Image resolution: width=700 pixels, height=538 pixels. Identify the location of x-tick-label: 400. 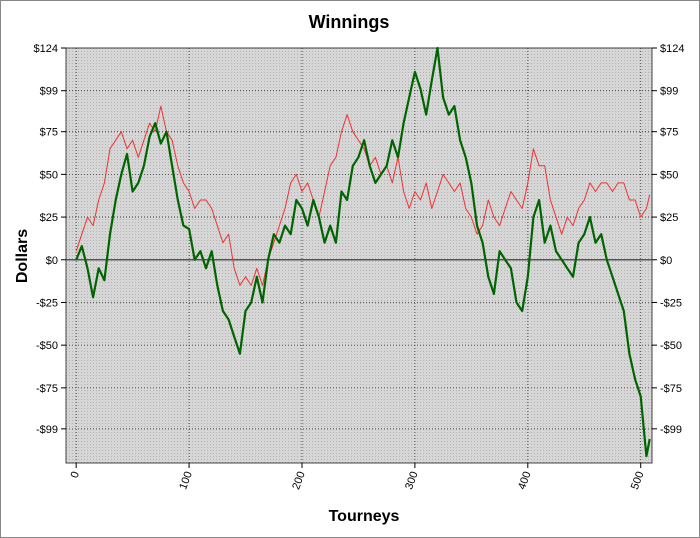
(525, 480).